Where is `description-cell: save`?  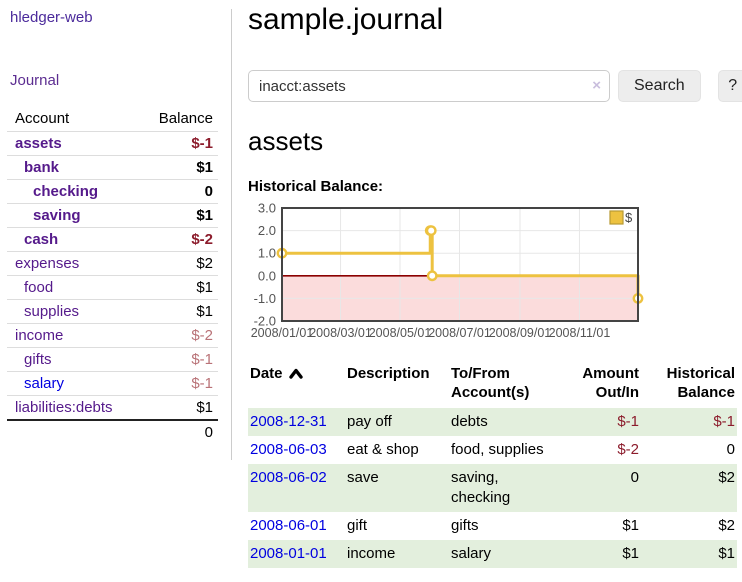
description-cell: save is located at coordinates (397, 488).